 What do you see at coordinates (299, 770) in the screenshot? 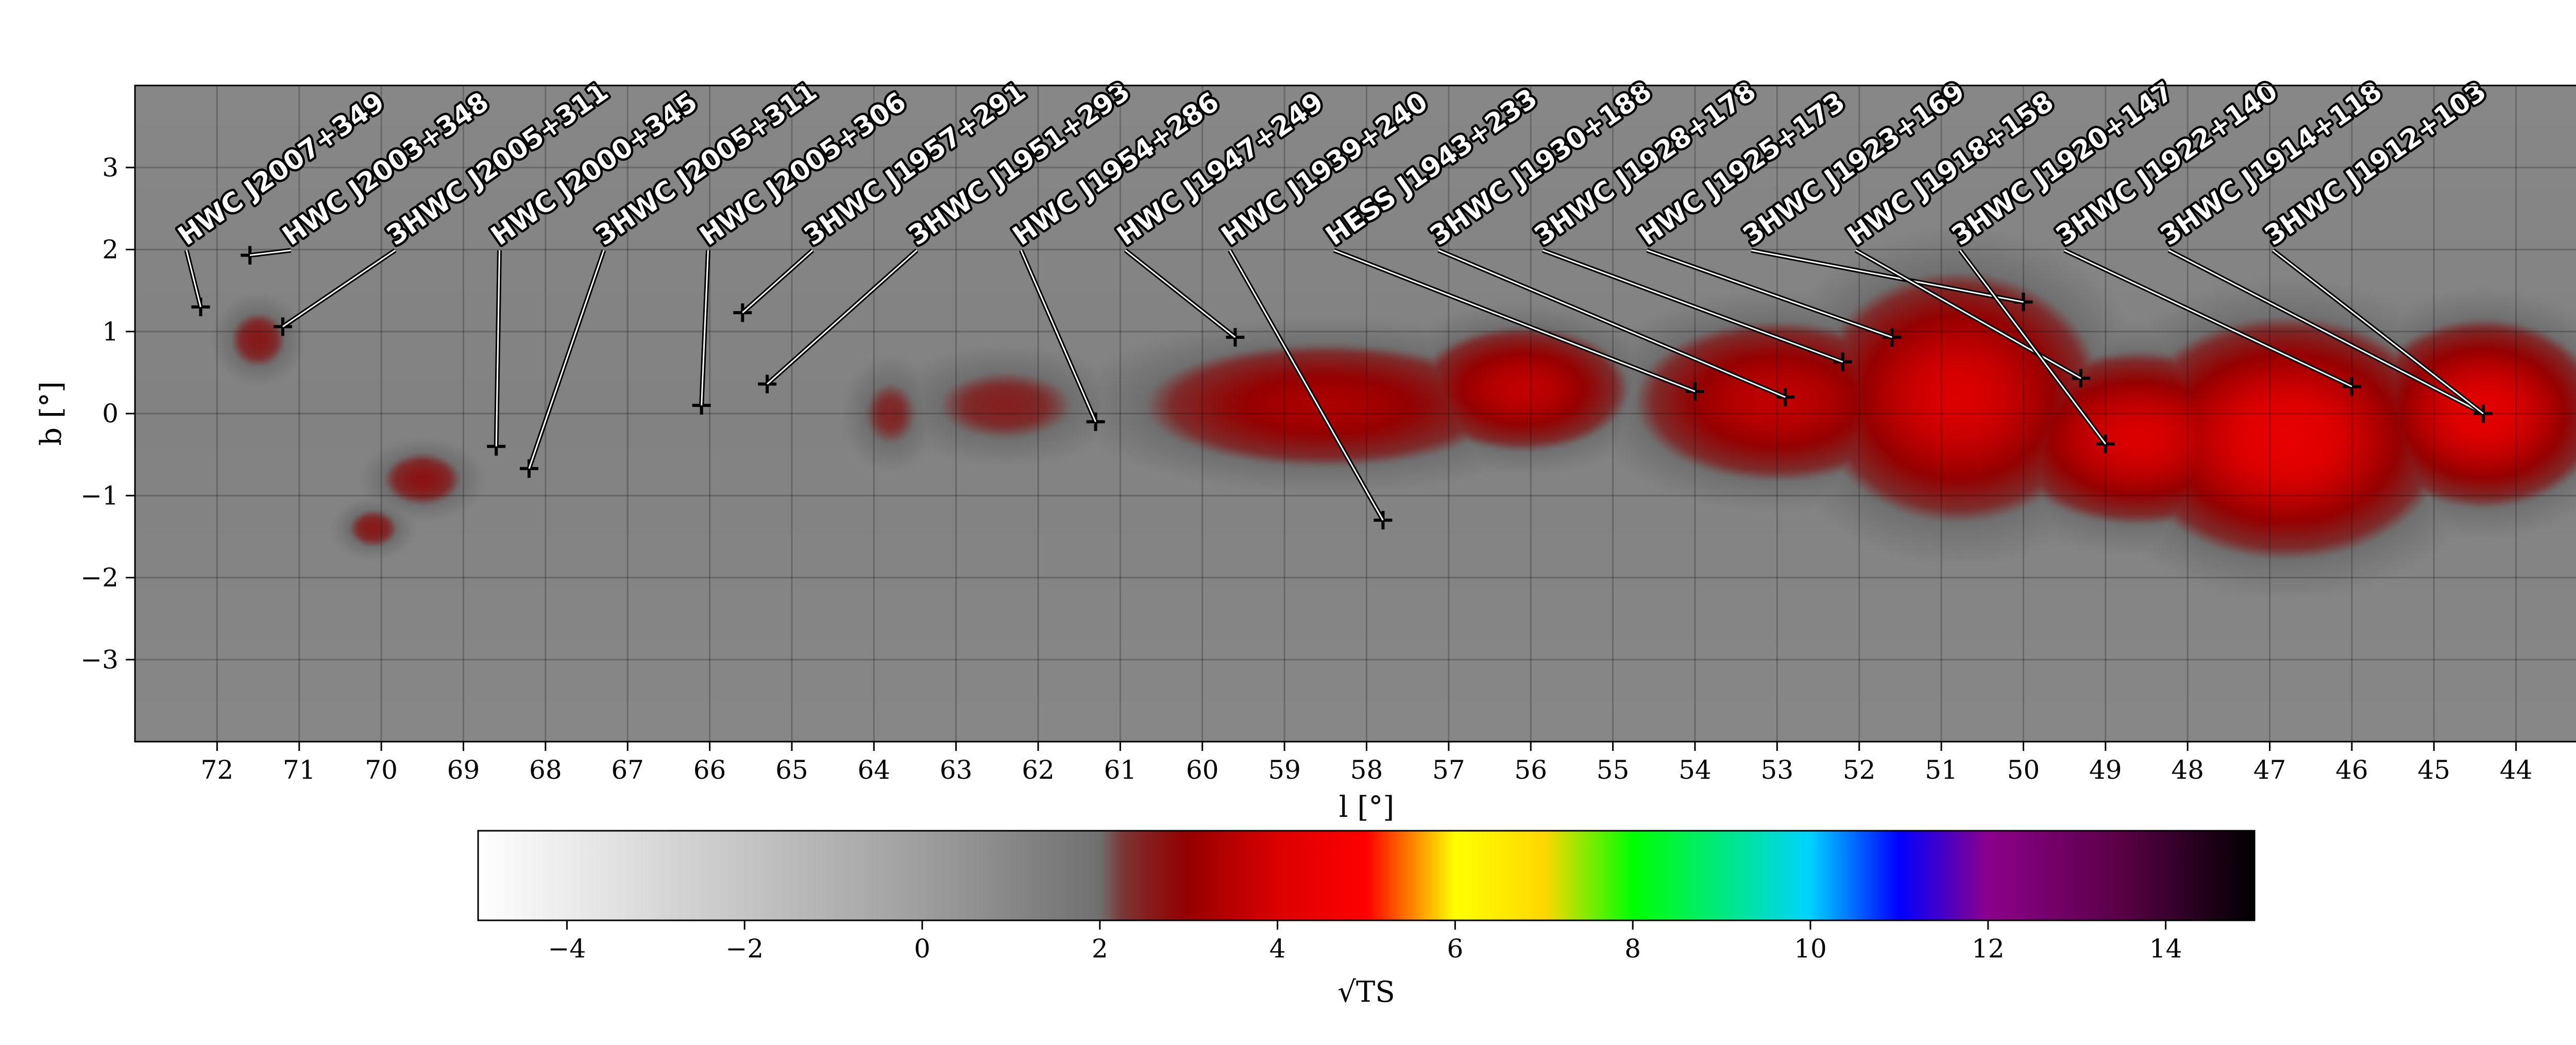
I see `x-tick-label: 71` at bounding box center [299, 770].